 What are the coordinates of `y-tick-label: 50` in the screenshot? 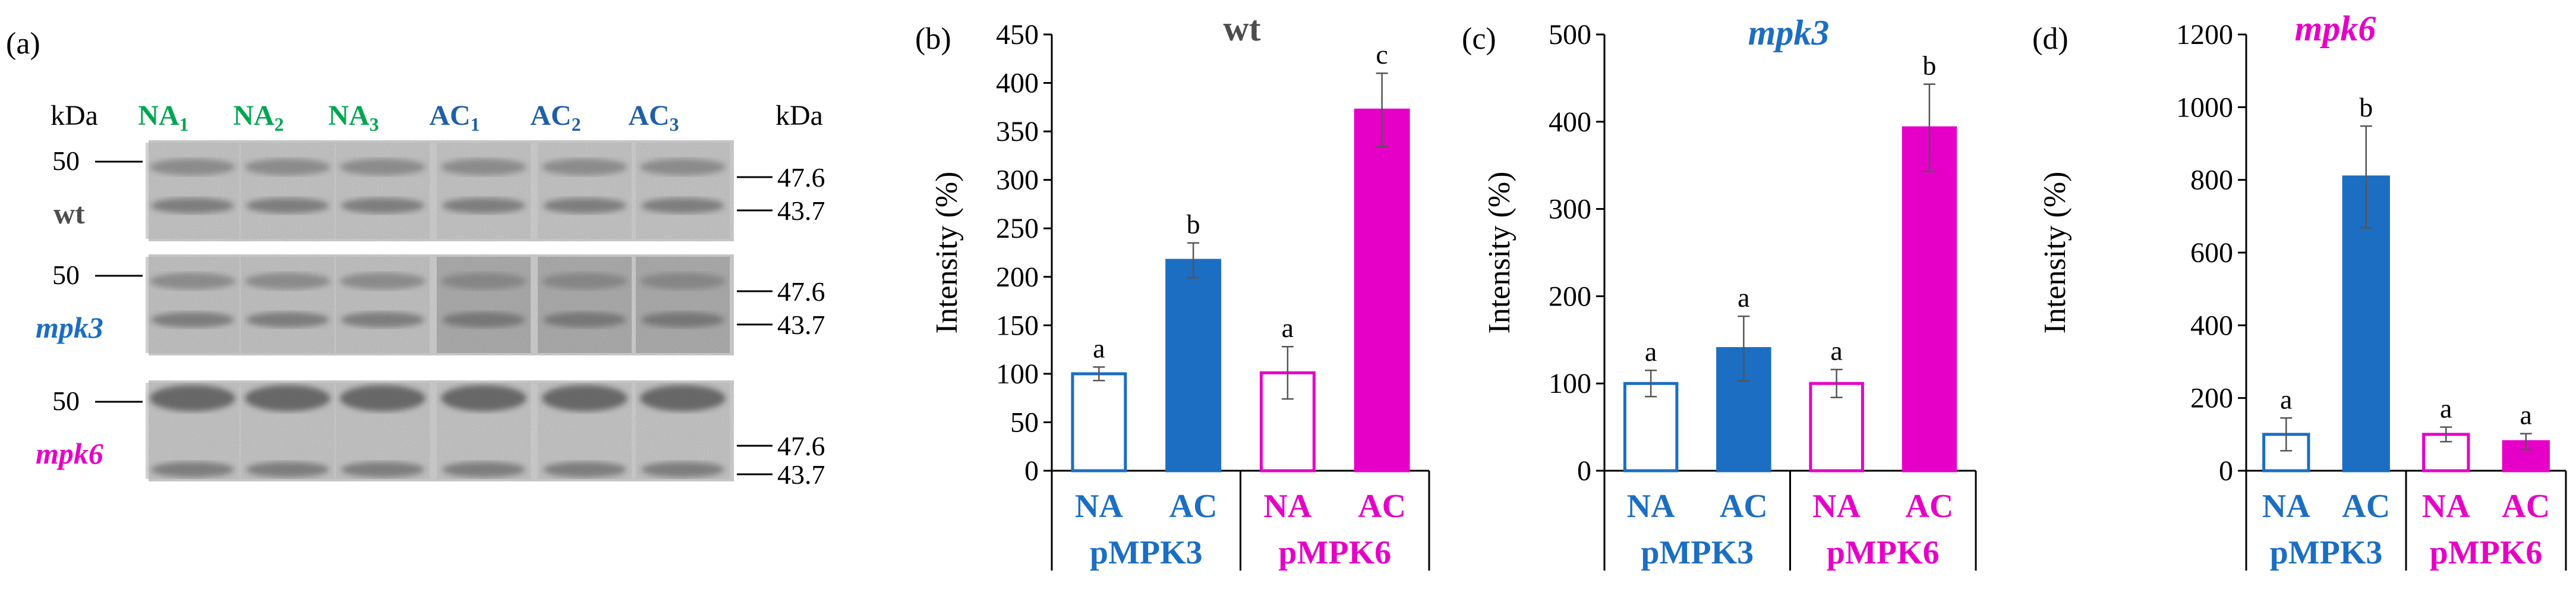 It's located at (1025, 422).